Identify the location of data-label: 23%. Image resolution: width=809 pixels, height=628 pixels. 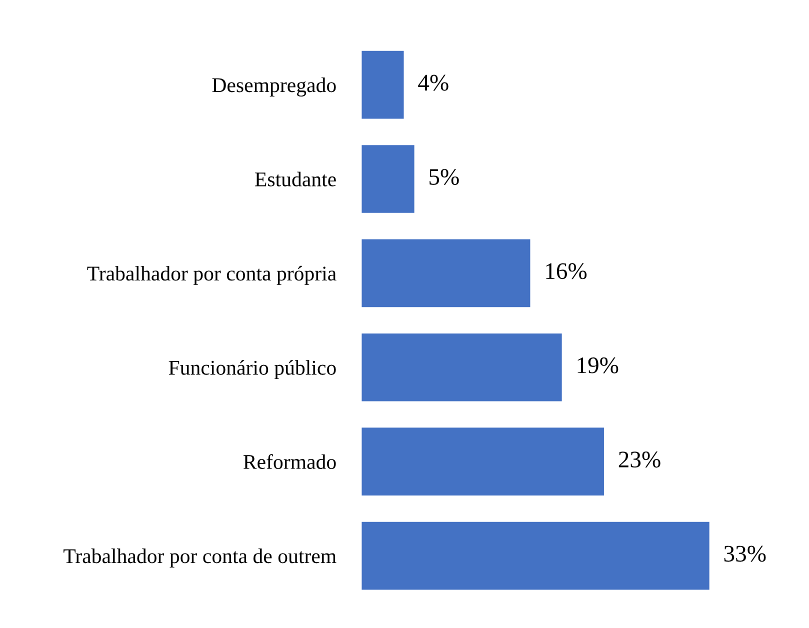
(639, 460).